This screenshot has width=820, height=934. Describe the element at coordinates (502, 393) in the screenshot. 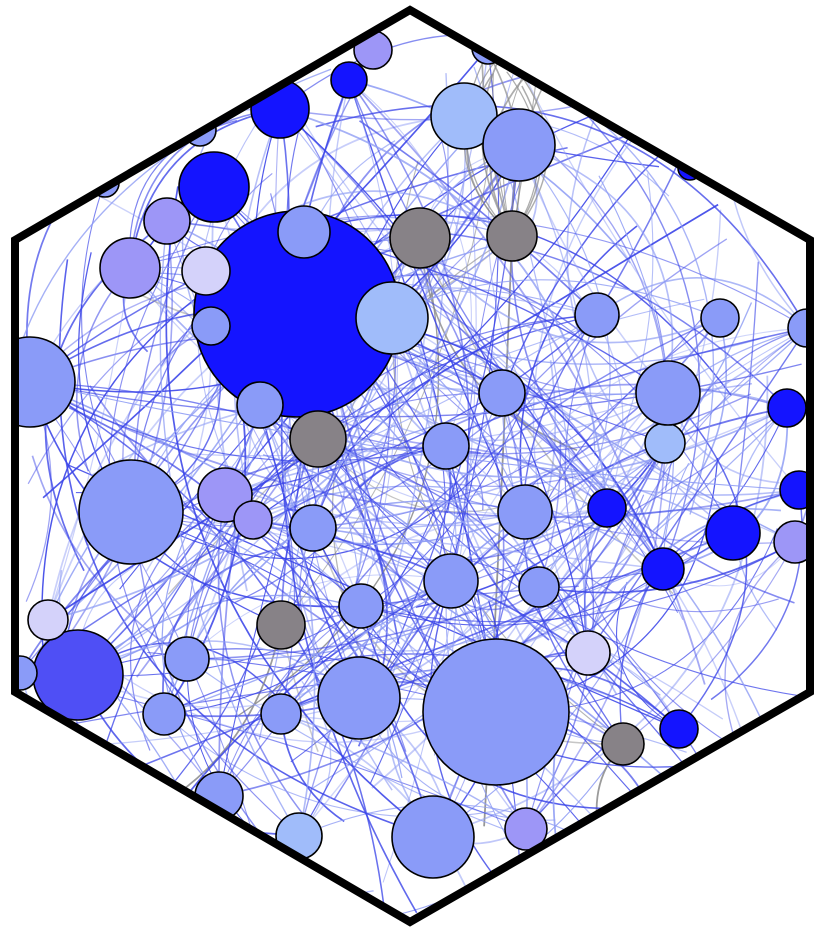

I see `node-n51` at that location.